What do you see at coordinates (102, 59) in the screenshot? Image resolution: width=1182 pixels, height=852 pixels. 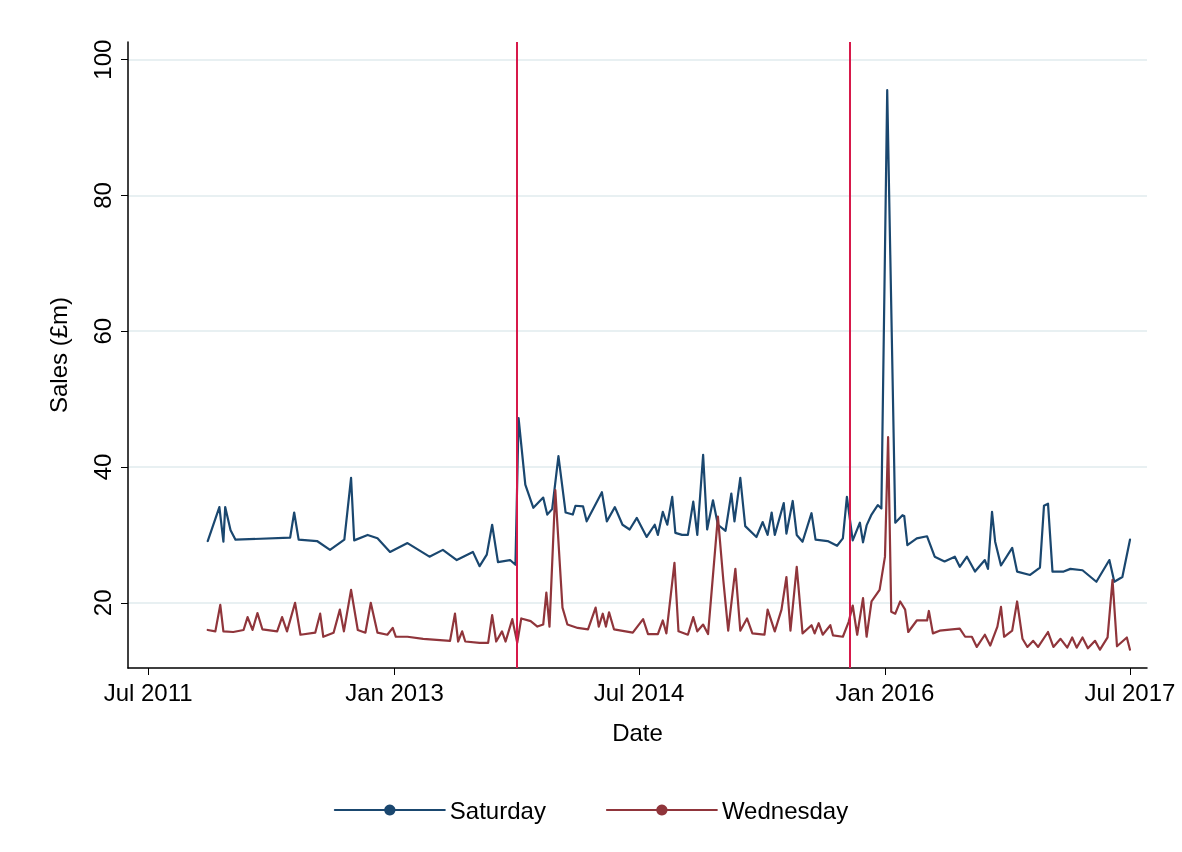 I see `y-tick-label: 100` at bounding box center [102, 59].